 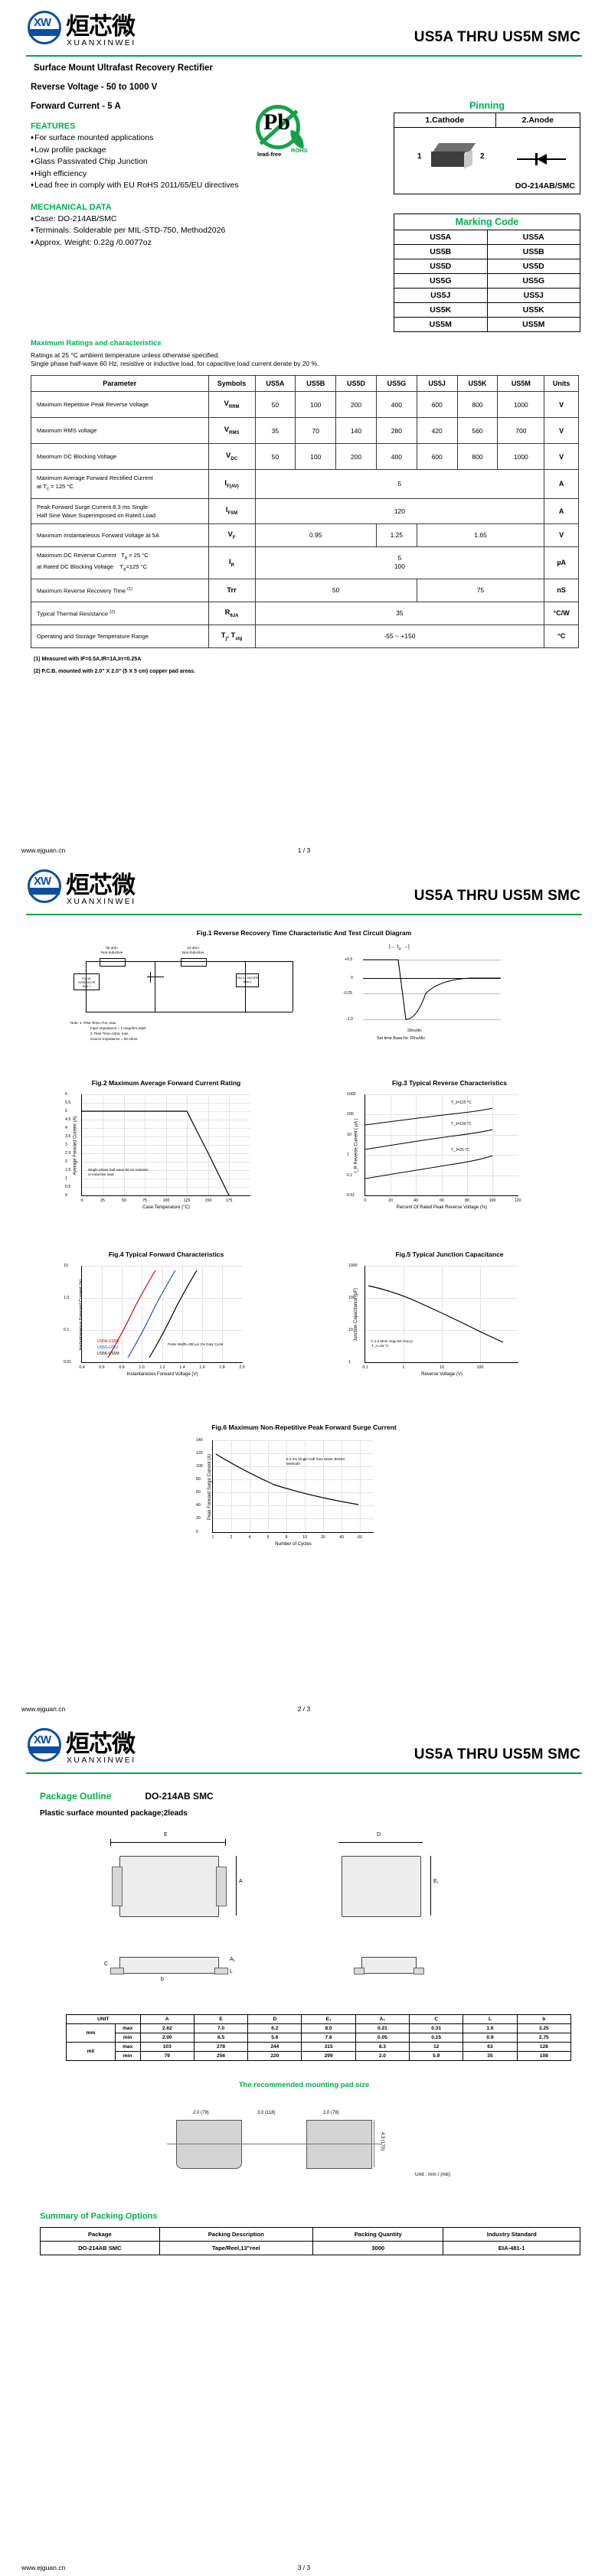 I want to click on cell-value: 200, so click(x=356, y=404).